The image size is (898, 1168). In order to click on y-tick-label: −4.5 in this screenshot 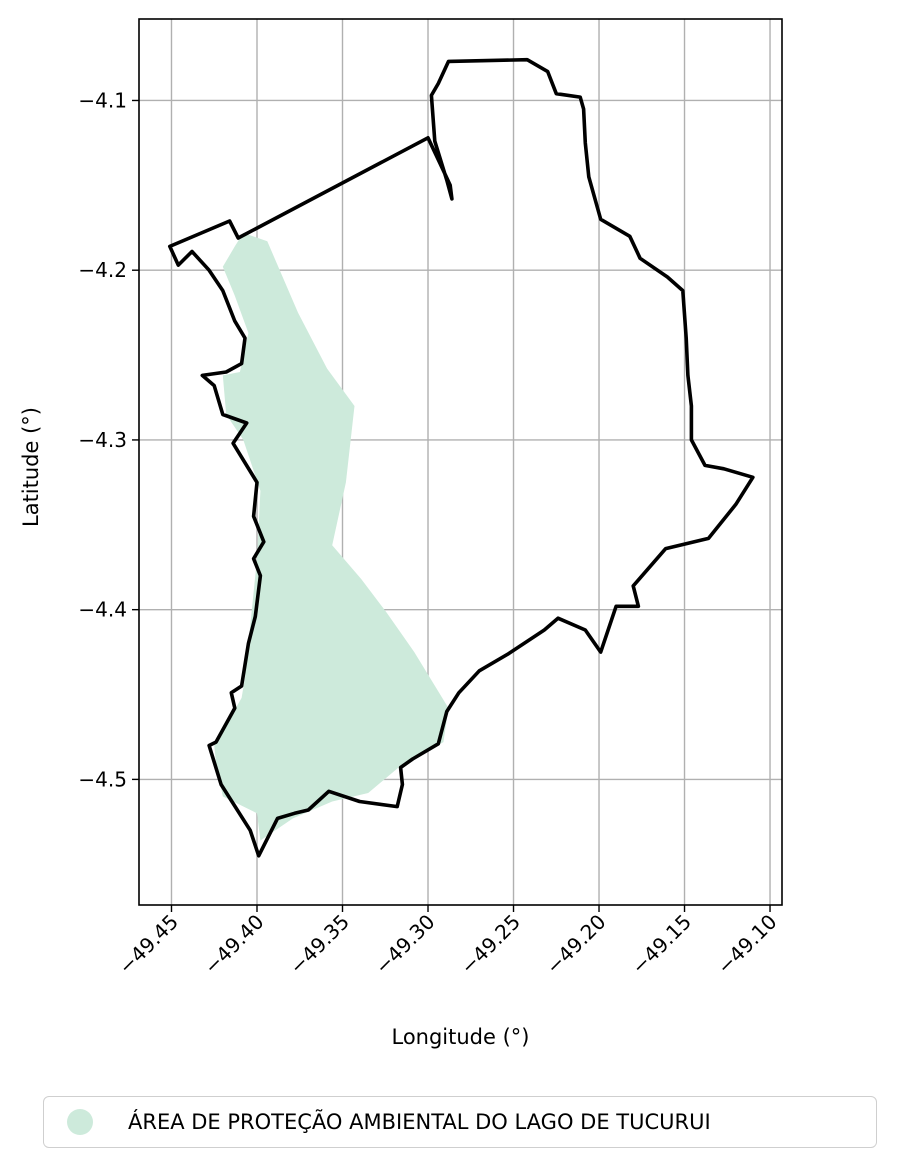, I will do `click(102, 779)`.